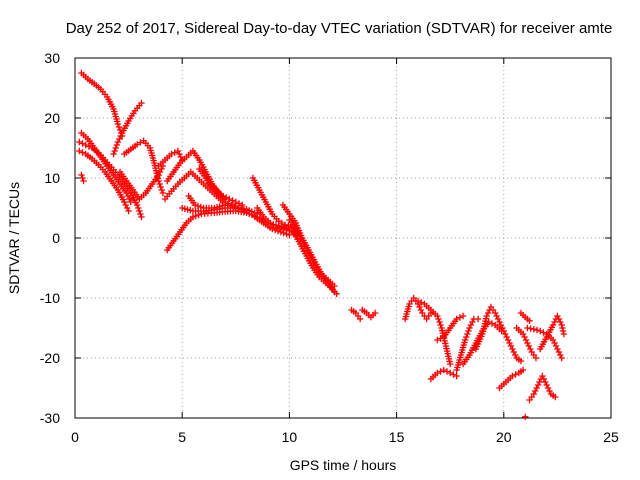 The height and width of the screenshot is (480, 640). I want to click on y-tick-label: -20, so click(50, 358).